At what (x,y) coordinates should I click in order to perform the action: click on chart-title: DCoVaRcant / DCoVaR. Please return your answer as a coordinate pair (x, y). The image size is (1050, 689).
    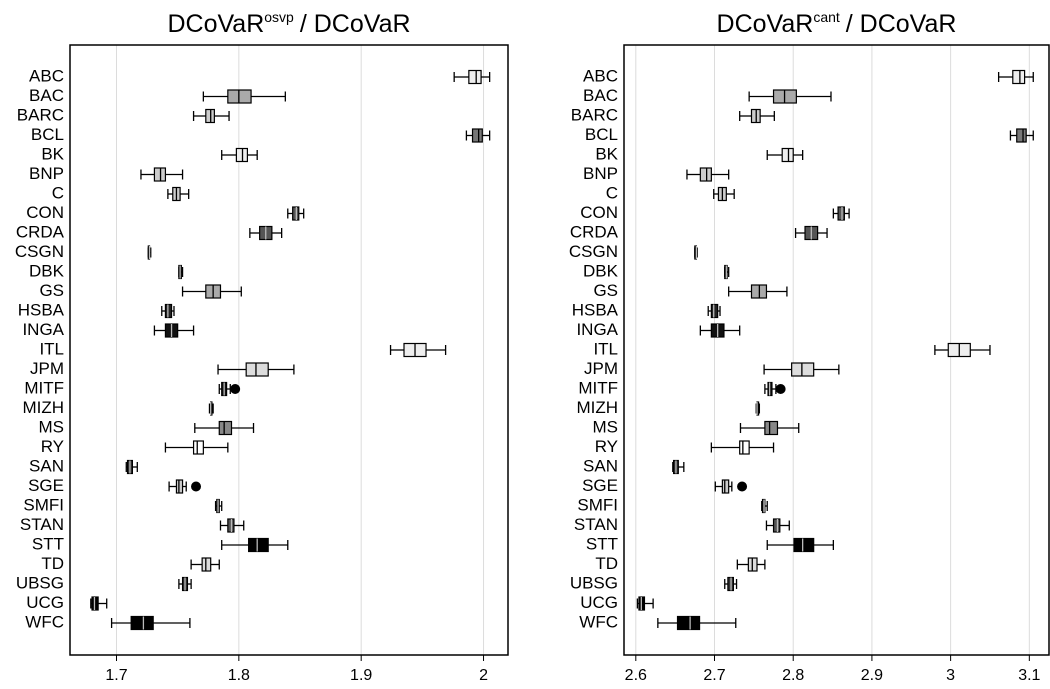
    Looking at the image, I should click on (837, 23).